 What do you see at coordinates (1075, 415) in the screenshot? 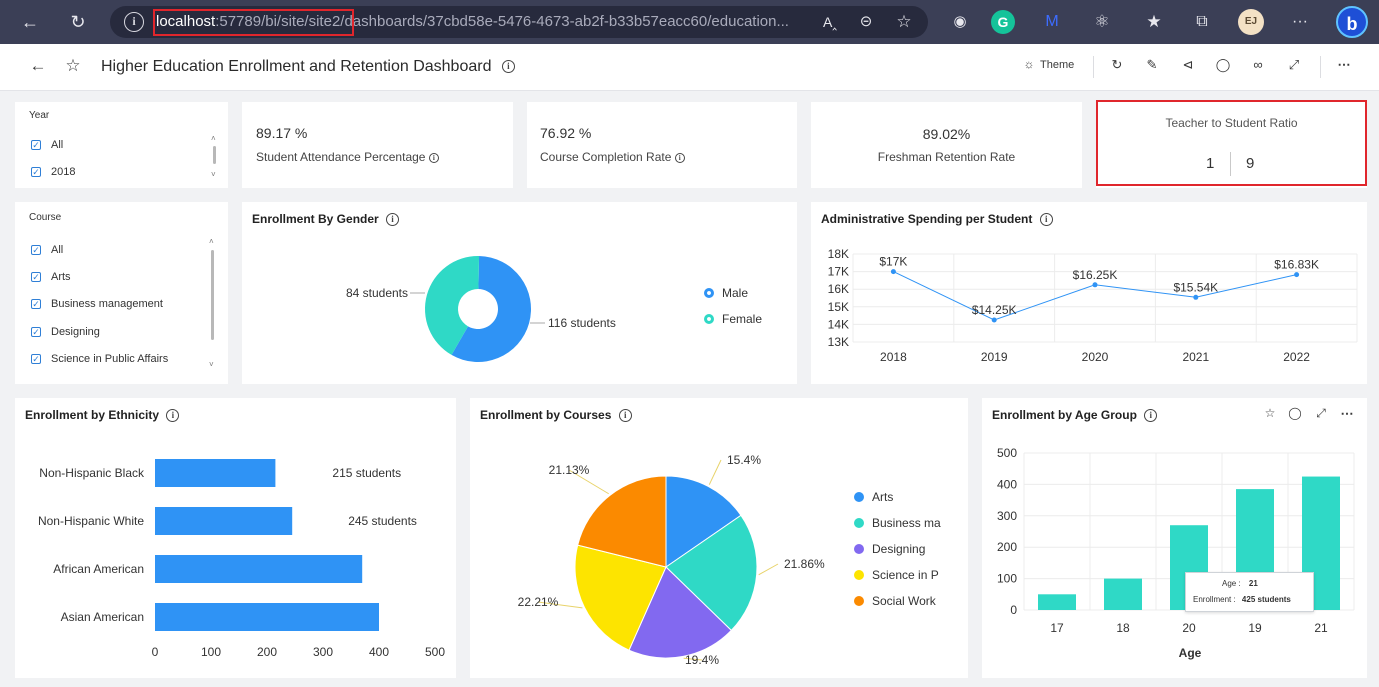
I see `age-chart-title: Enrollment by Age Group i` at bounding box center [1075, 415].